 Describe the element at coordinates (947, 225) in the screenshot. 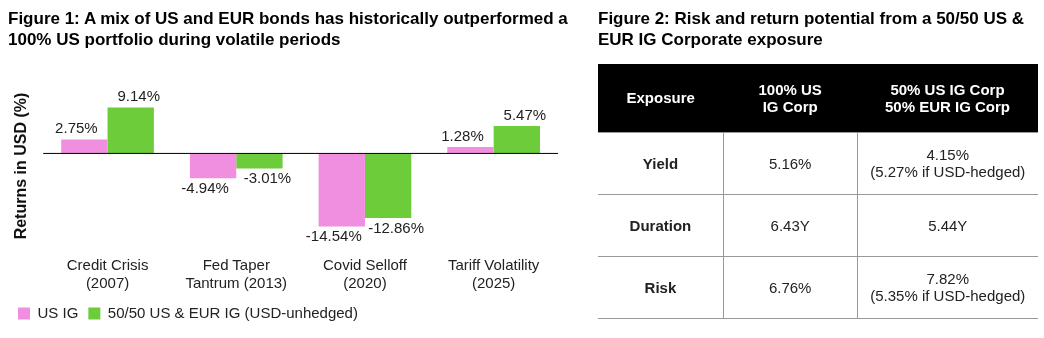

I see `text: 5.44Y` at that location.